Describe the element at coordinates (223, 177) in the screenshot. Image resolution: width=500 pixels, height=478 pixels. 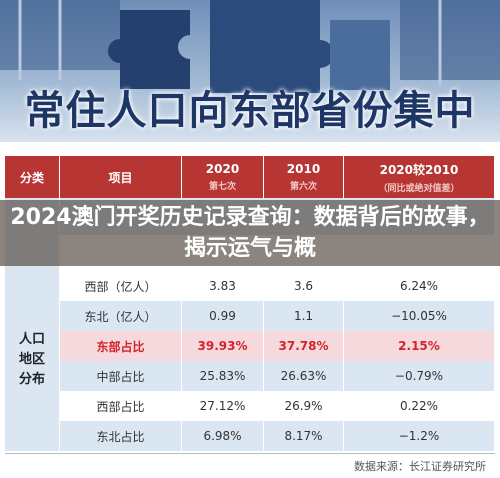
I see `header-cell: 2020 第七次` at that location.